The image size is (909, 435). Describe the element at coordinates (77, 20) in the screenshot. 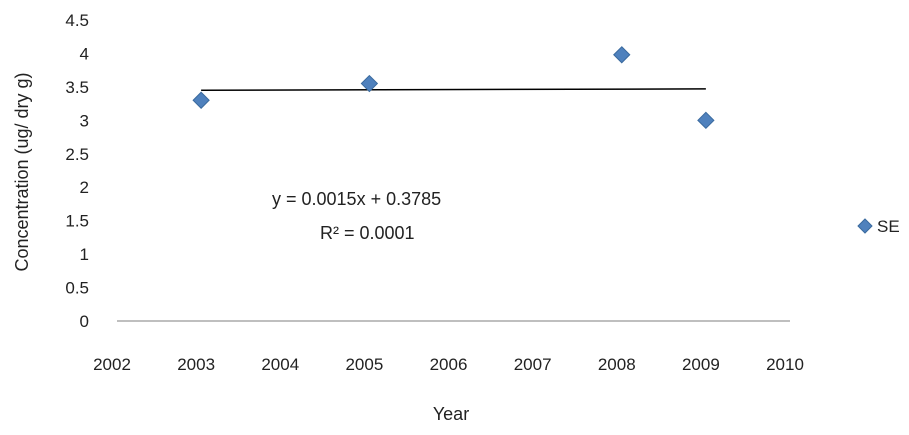

I see `y-tick-label: 4.5` at that location.